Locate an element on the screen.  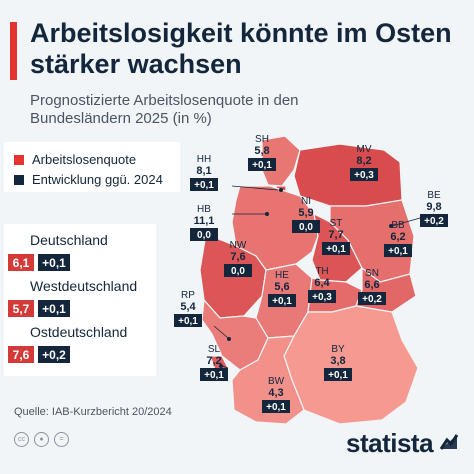
state-code-hh: HH is located at coordinates (204, 159).